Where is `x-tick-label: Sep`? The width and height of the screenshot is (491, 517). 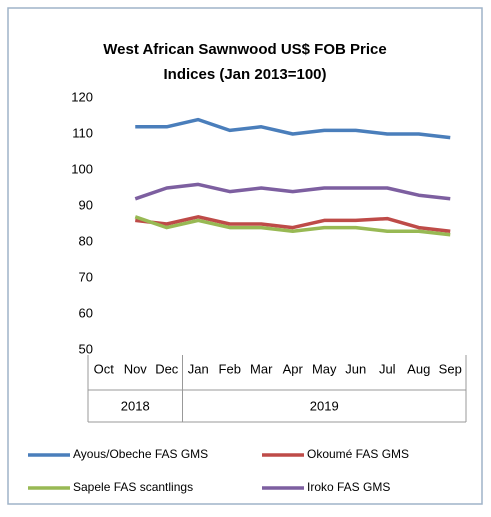 x-tick-label: Sep is located at coordinates (450, 368).